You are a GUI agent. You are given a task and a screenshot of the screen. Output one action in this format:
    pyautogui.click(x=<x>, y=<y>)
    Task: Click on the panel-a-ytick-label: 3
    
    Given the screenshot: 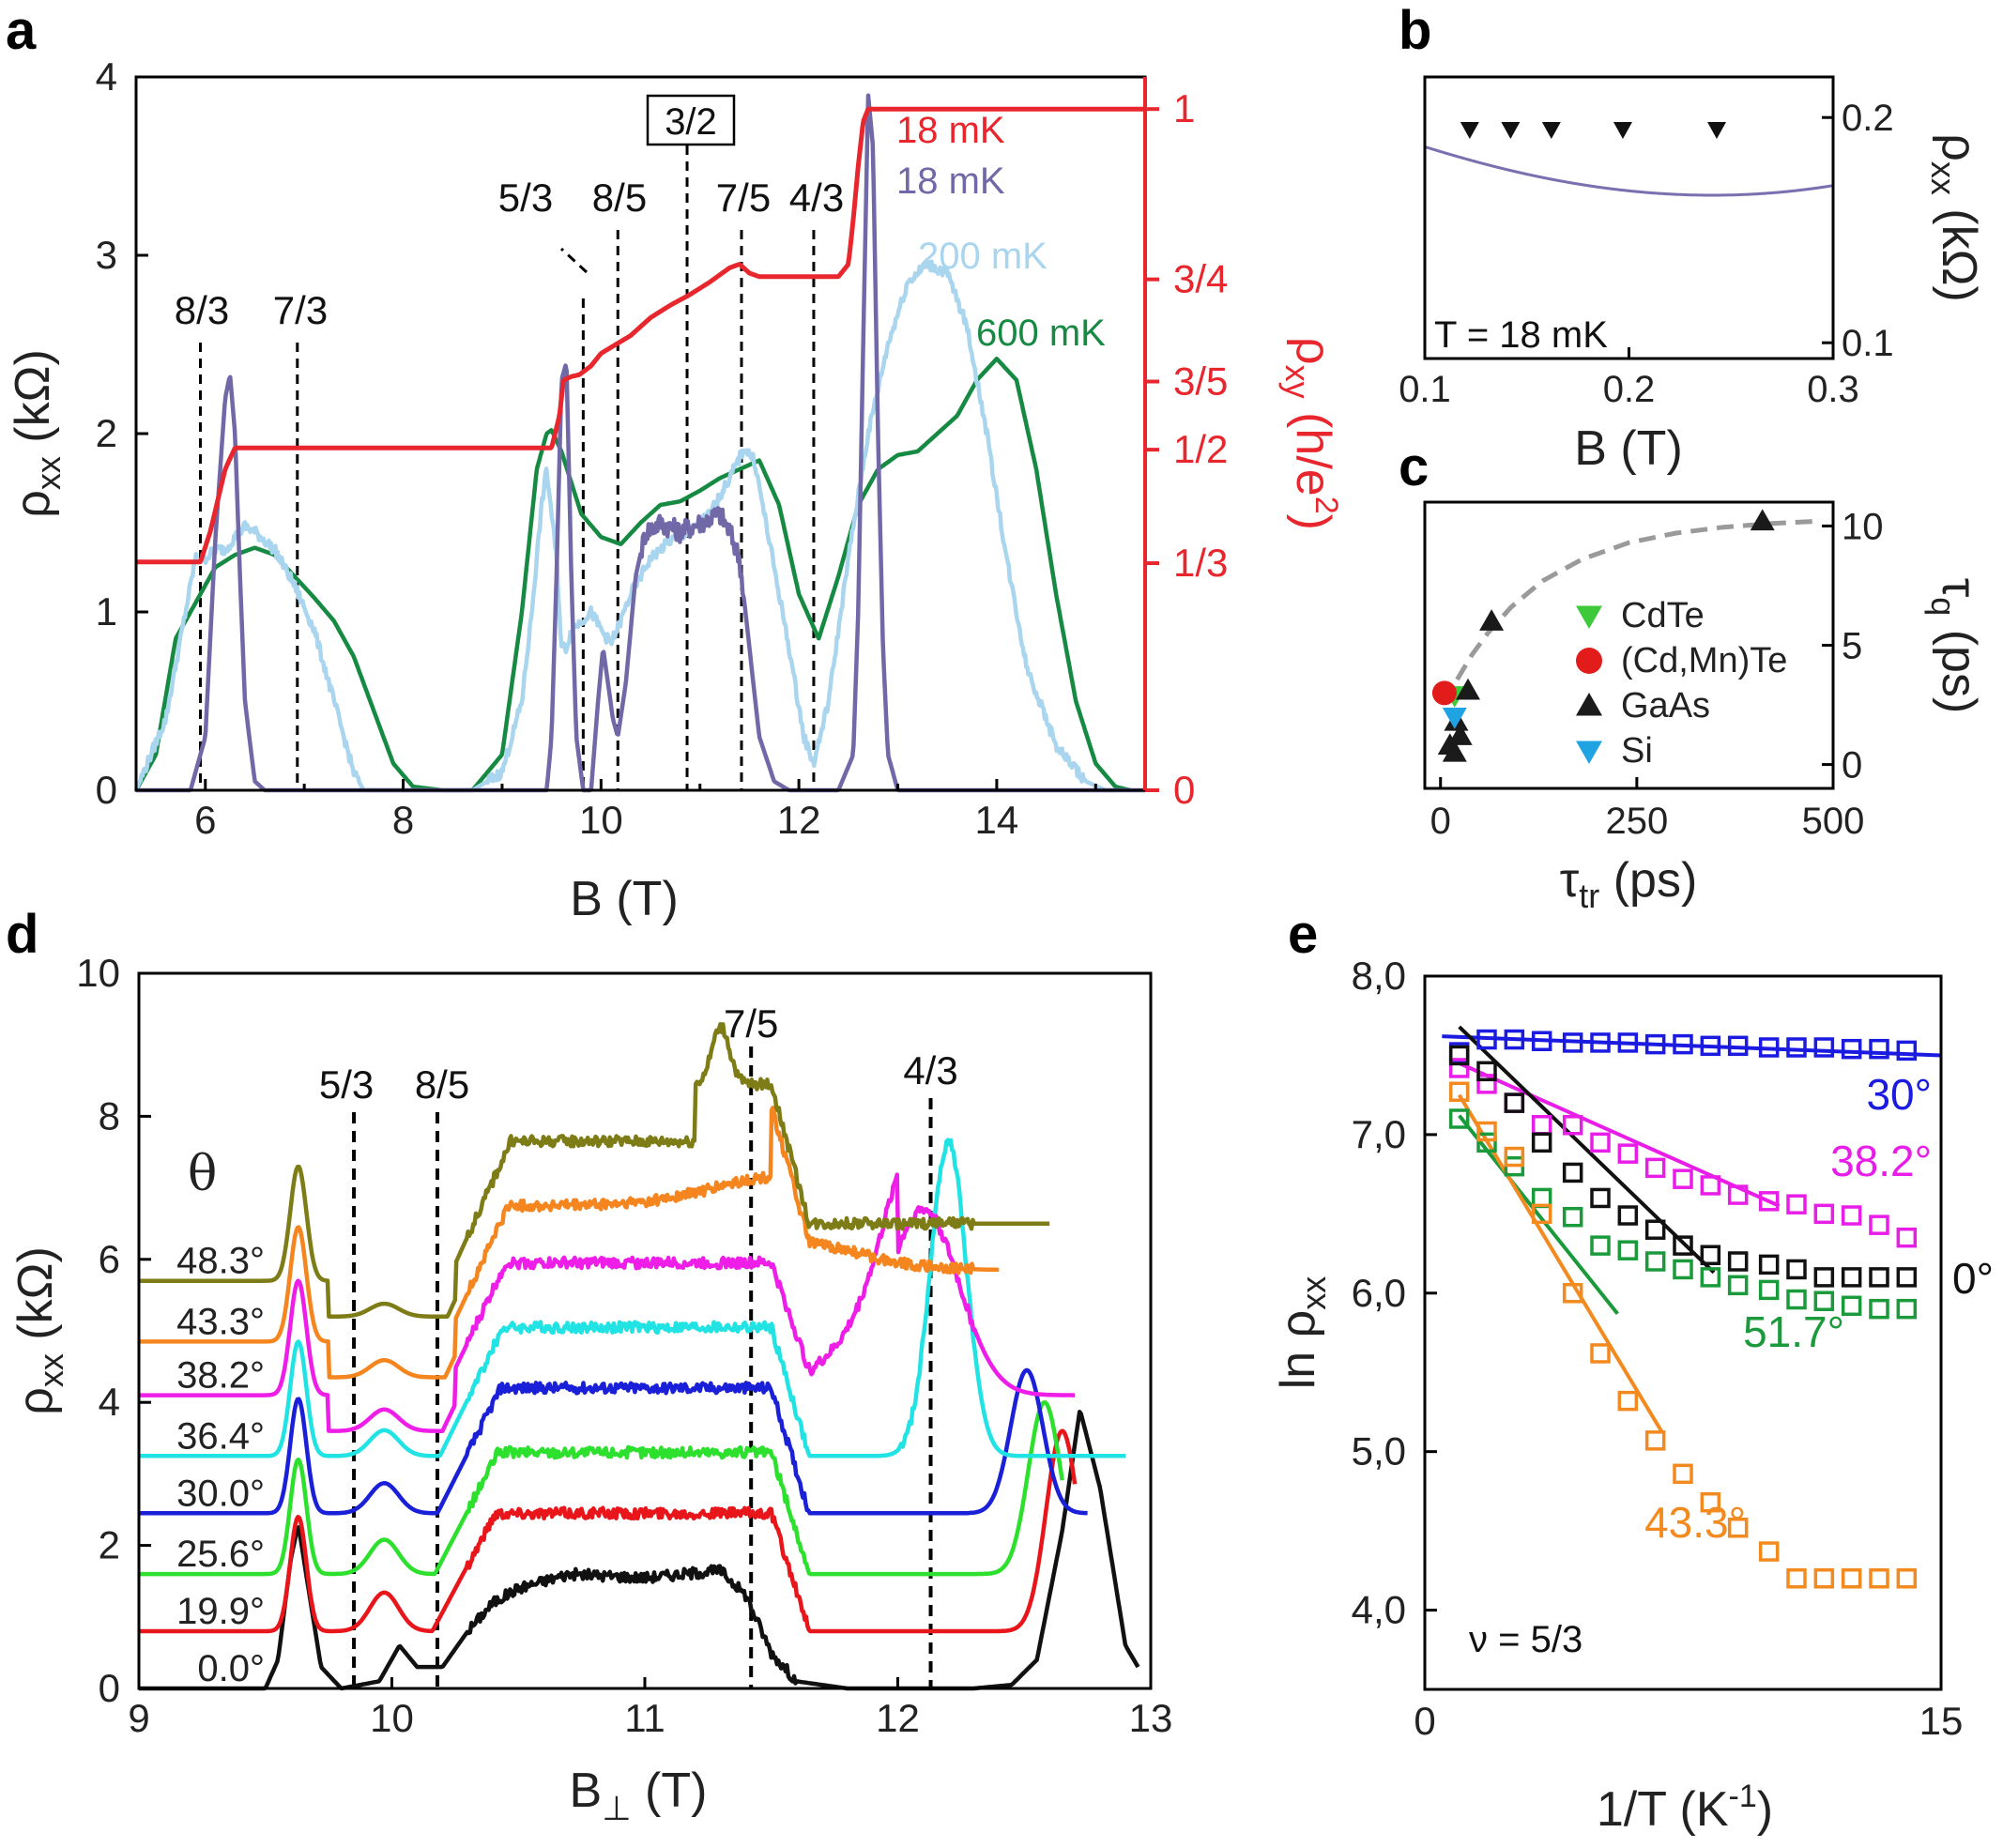 What is the action you would take?
    pyautogui.click(x=107, y=255)
    